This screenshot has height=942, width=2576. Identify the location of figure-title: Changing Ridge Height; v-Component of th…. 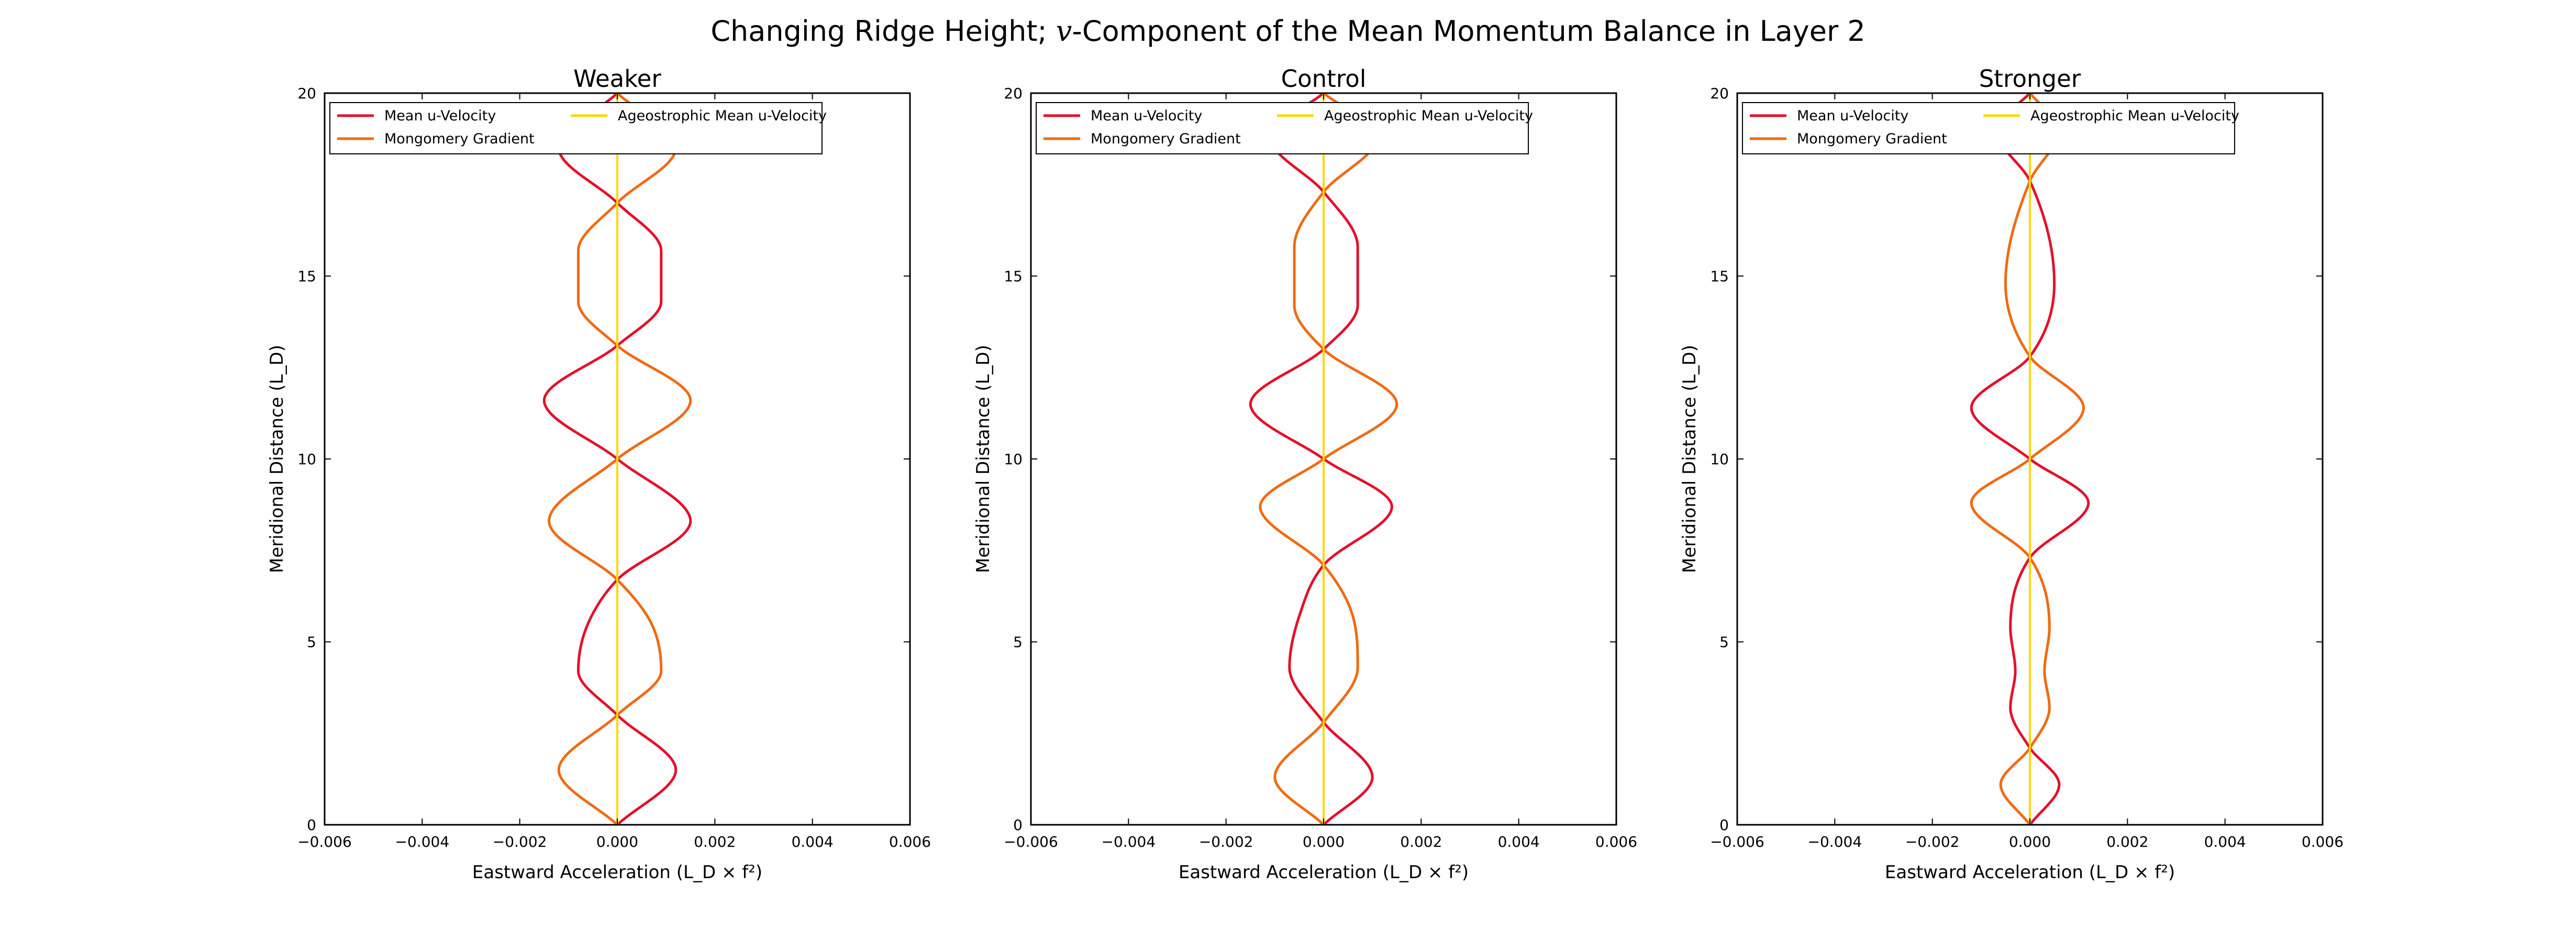
(1287, 31).